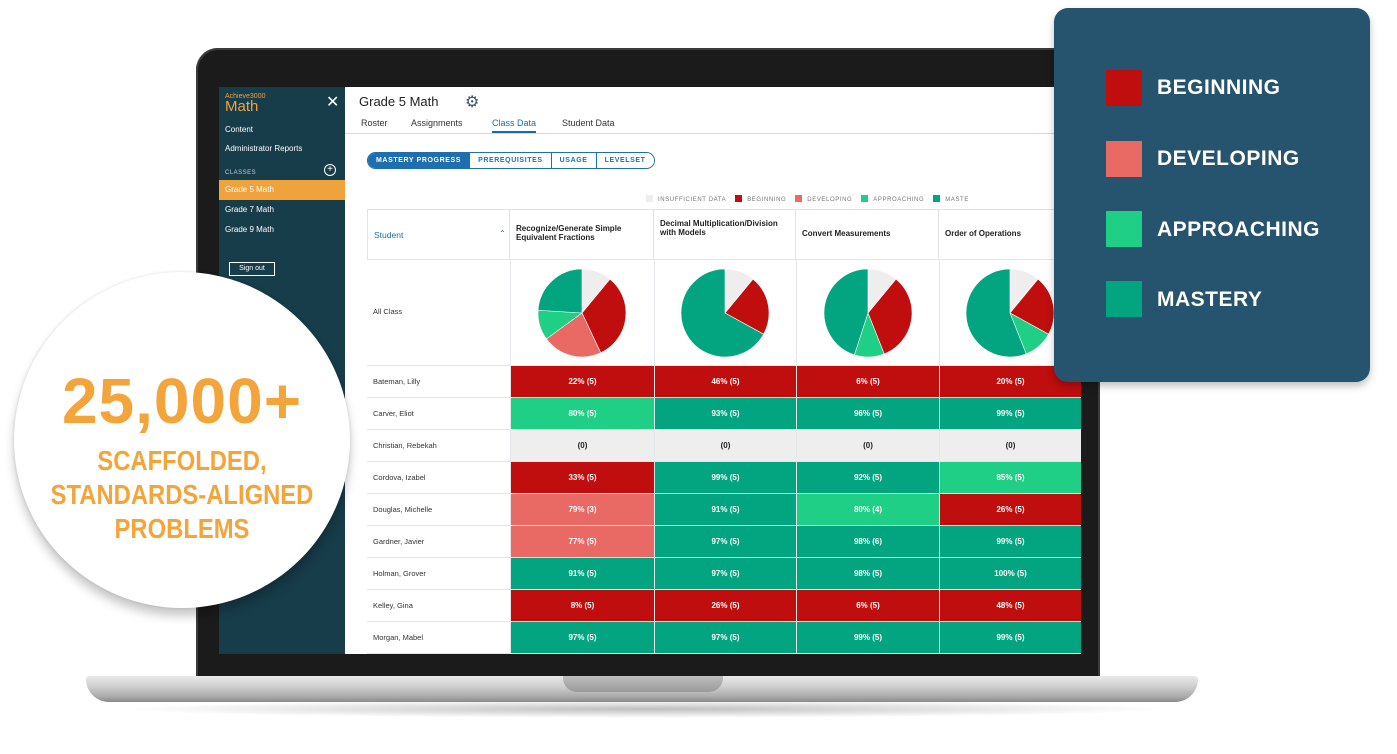  I want to click on sidebar-item-administrator-reports: Administrator Reports, so click(264, 148).